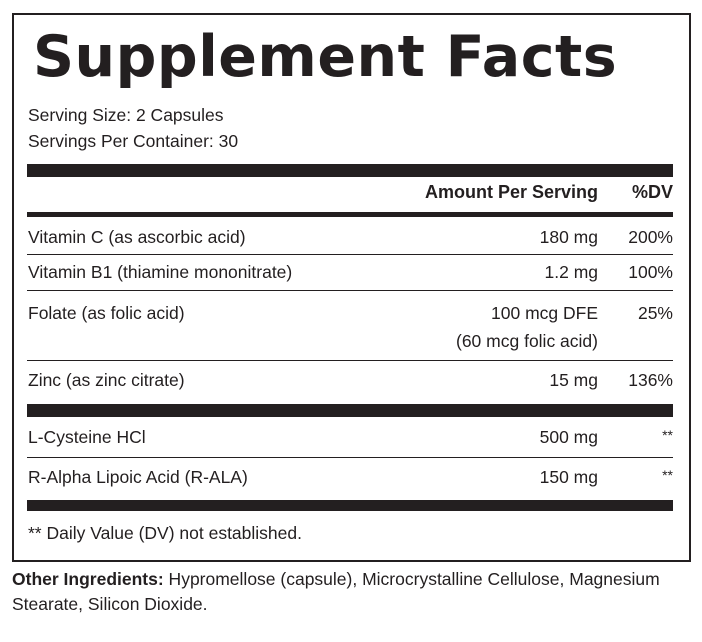 The width and height of the screenshot is (702, 642). Describe the element at coordinates (165, 533) in the screenshot. I see `footnote: ** Daily Value (DV) not established.` at that location.